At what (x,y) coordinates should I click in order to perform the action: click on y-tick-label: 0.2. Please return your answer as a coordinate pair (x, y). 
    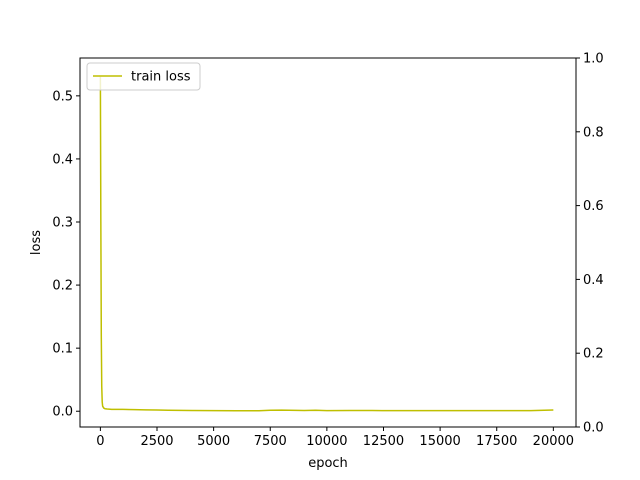
    Looking at the image, I should click on (62, 286).